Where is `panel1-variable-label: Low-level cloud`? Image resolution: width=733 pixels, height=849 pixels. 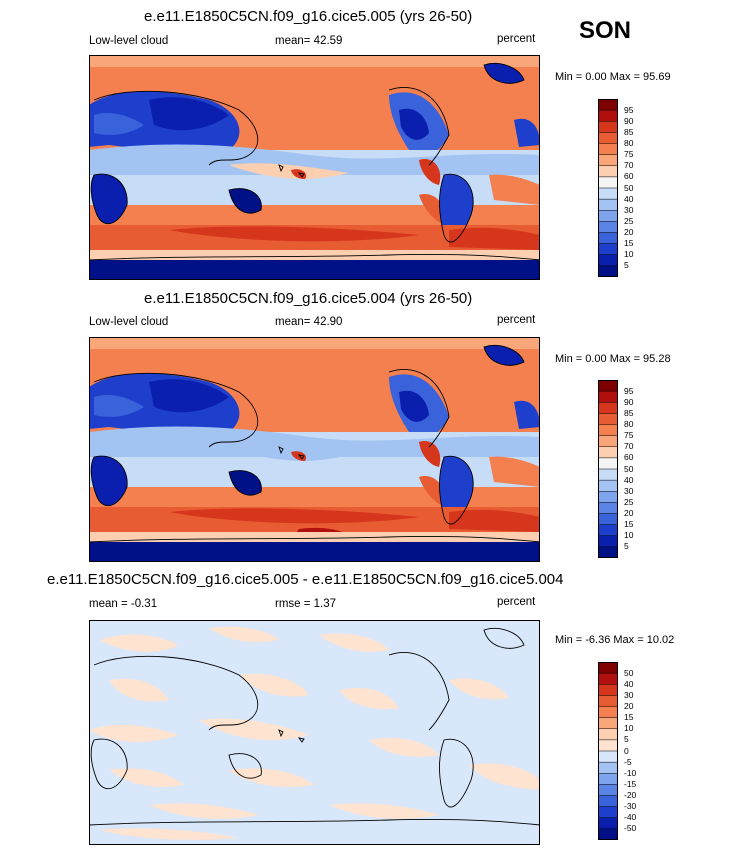 panel1-variable-label: Low-level cloud is located at coordinates (129, 41).